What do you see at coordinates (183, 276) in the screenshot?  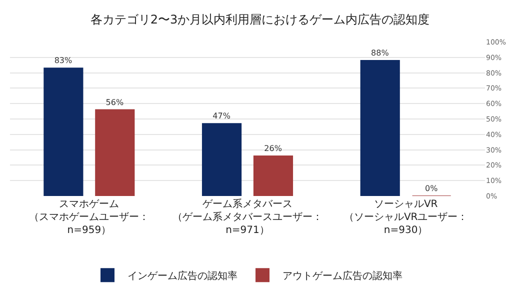 I see `legend-label: インゲーム広告の認知率` at bounding box center [183, 276].